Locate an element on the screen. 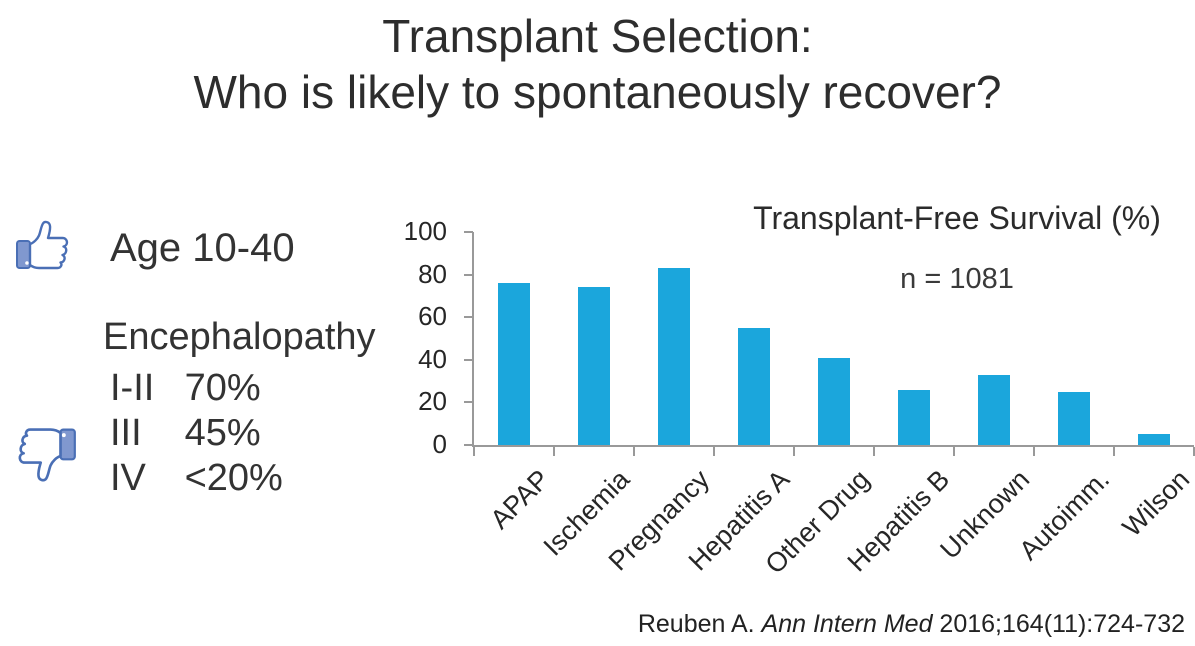  grade-value: 70% is located at coordinates (222, 388).